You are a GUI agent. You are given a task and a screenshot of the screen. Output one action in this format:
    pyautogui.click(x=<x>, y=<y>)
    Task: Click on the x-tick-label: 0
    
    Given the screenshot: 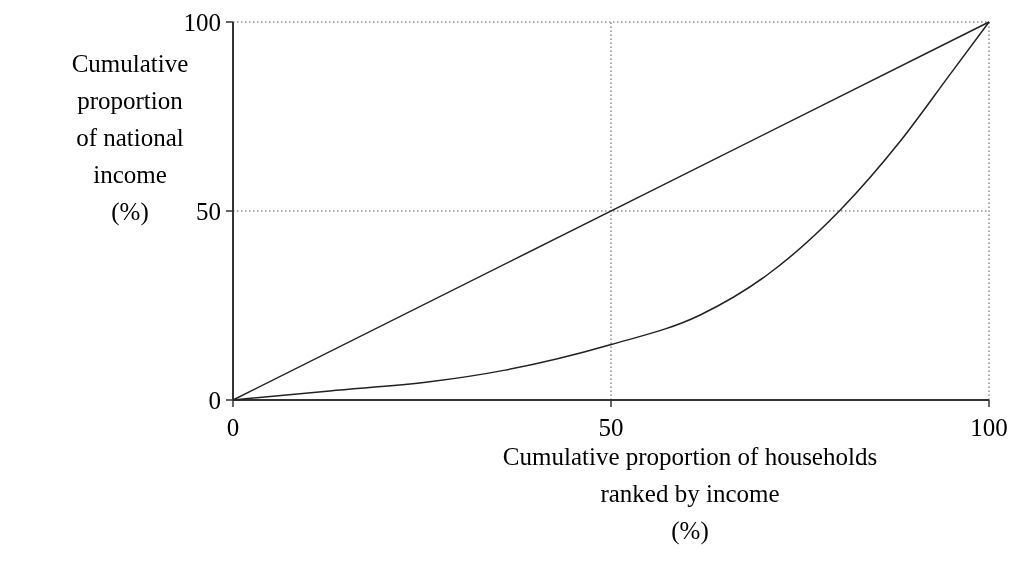 What is the action you would take?
    pyautogui.click(x=233, y=427)
    